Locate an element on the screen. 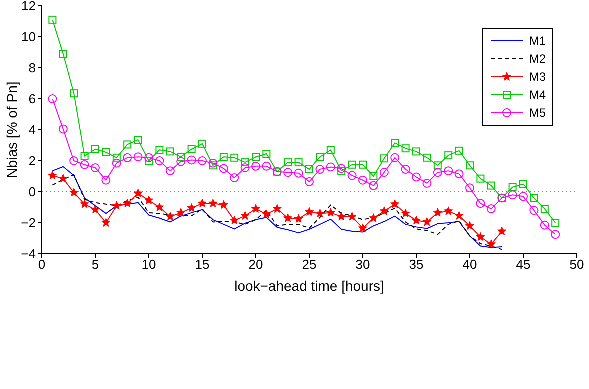  y-tick-label: −2 is located at coordinates (28, 223).